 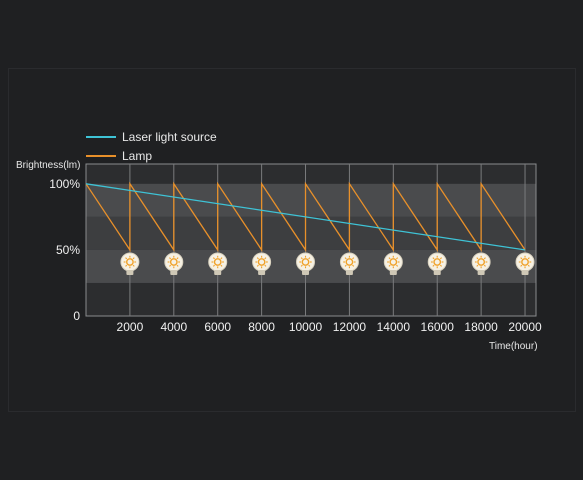 I want to click on chart-legend: Laser light source Lamp, so click(x=151, y=147).